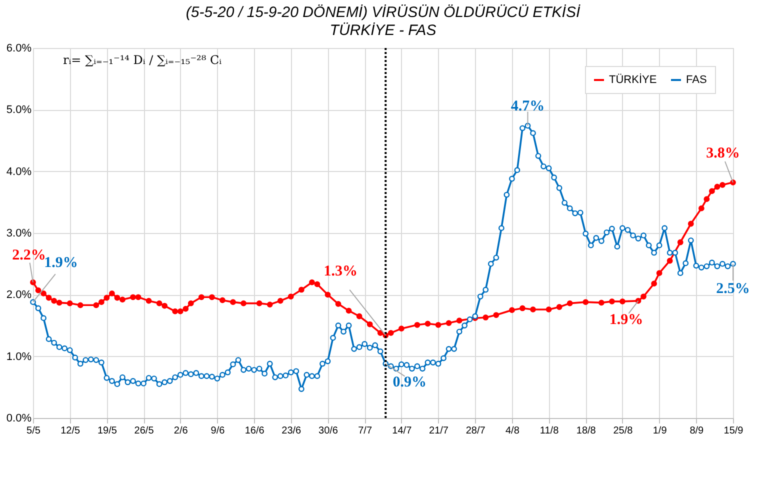  I want to click on y-tick-label: 3.0%, so click(19, 234).